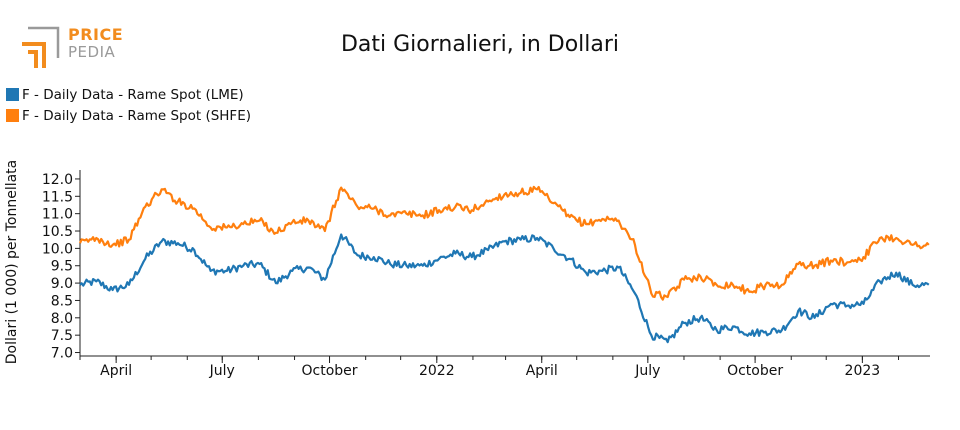 Image resolution: width=960 pixels, height=430 pixels. I want to click on legend-item-shfe: F - Daily Data - Rame Spot (SHFE), so click(128, 115).